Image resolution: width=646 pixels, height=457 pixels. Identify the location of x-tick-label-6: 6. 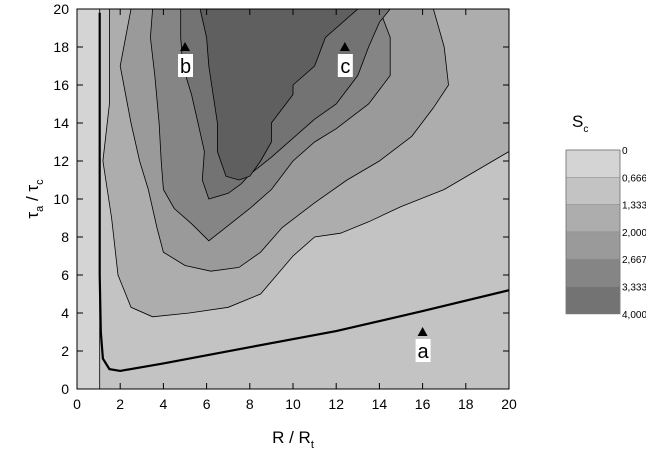
(207, 404).